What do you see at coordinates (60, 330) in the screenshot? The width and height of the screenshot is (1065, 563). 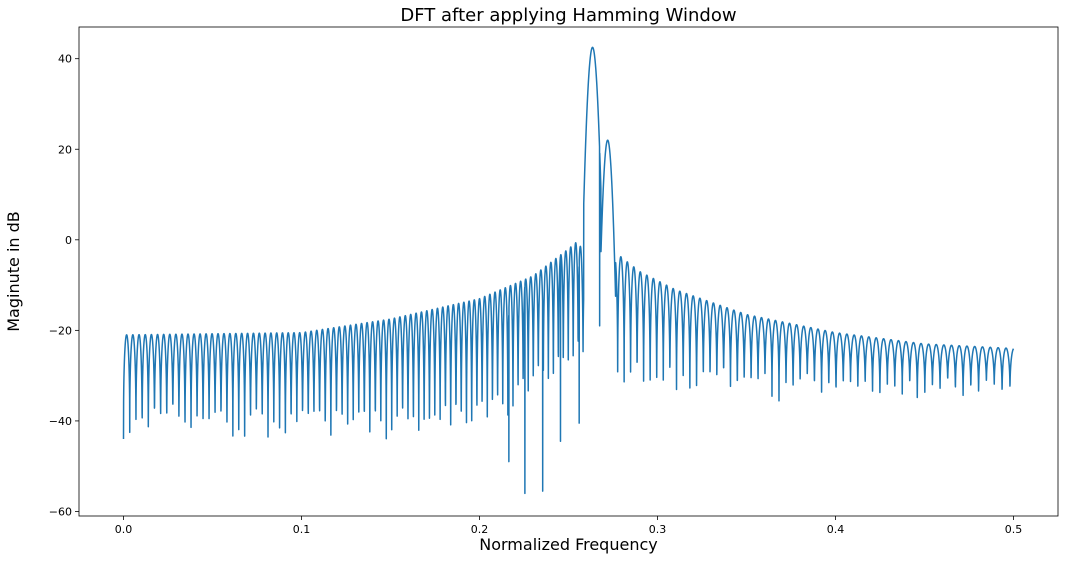 I see `y-tick-label: −20` at bounding box center [60, 330].